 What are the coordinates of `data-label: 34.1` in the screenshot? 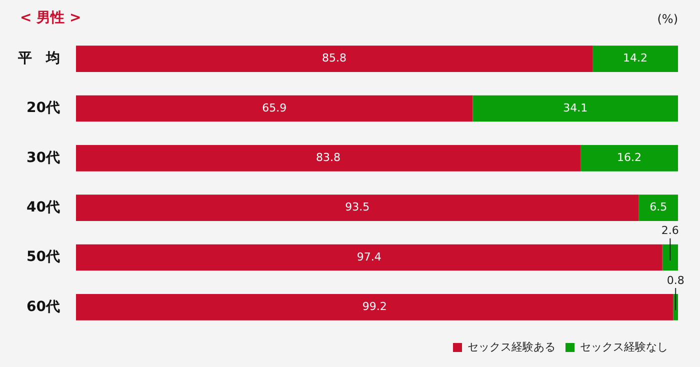 It's located at (575, 107).